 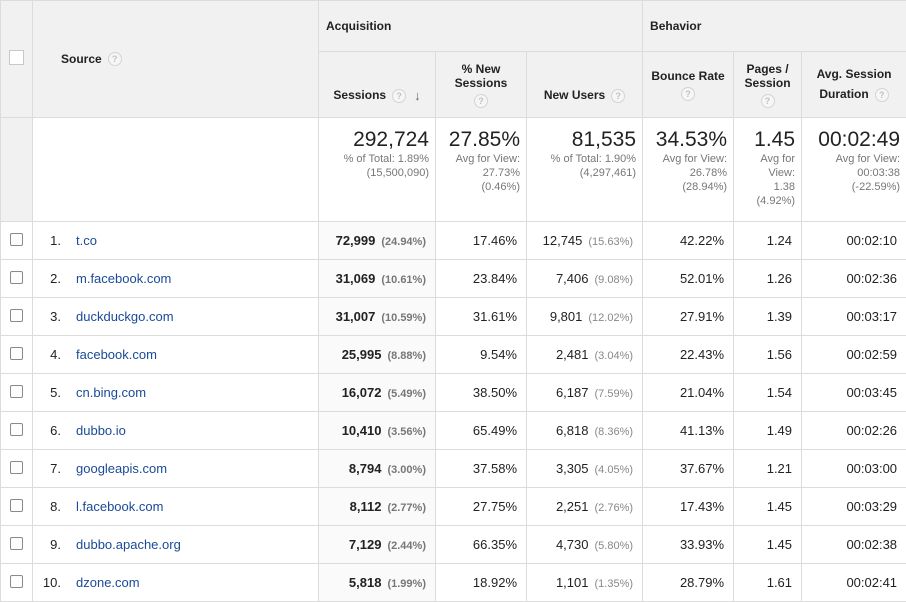 I want to click on pages-session-cell: 1.61, so click(x=768, y=583).